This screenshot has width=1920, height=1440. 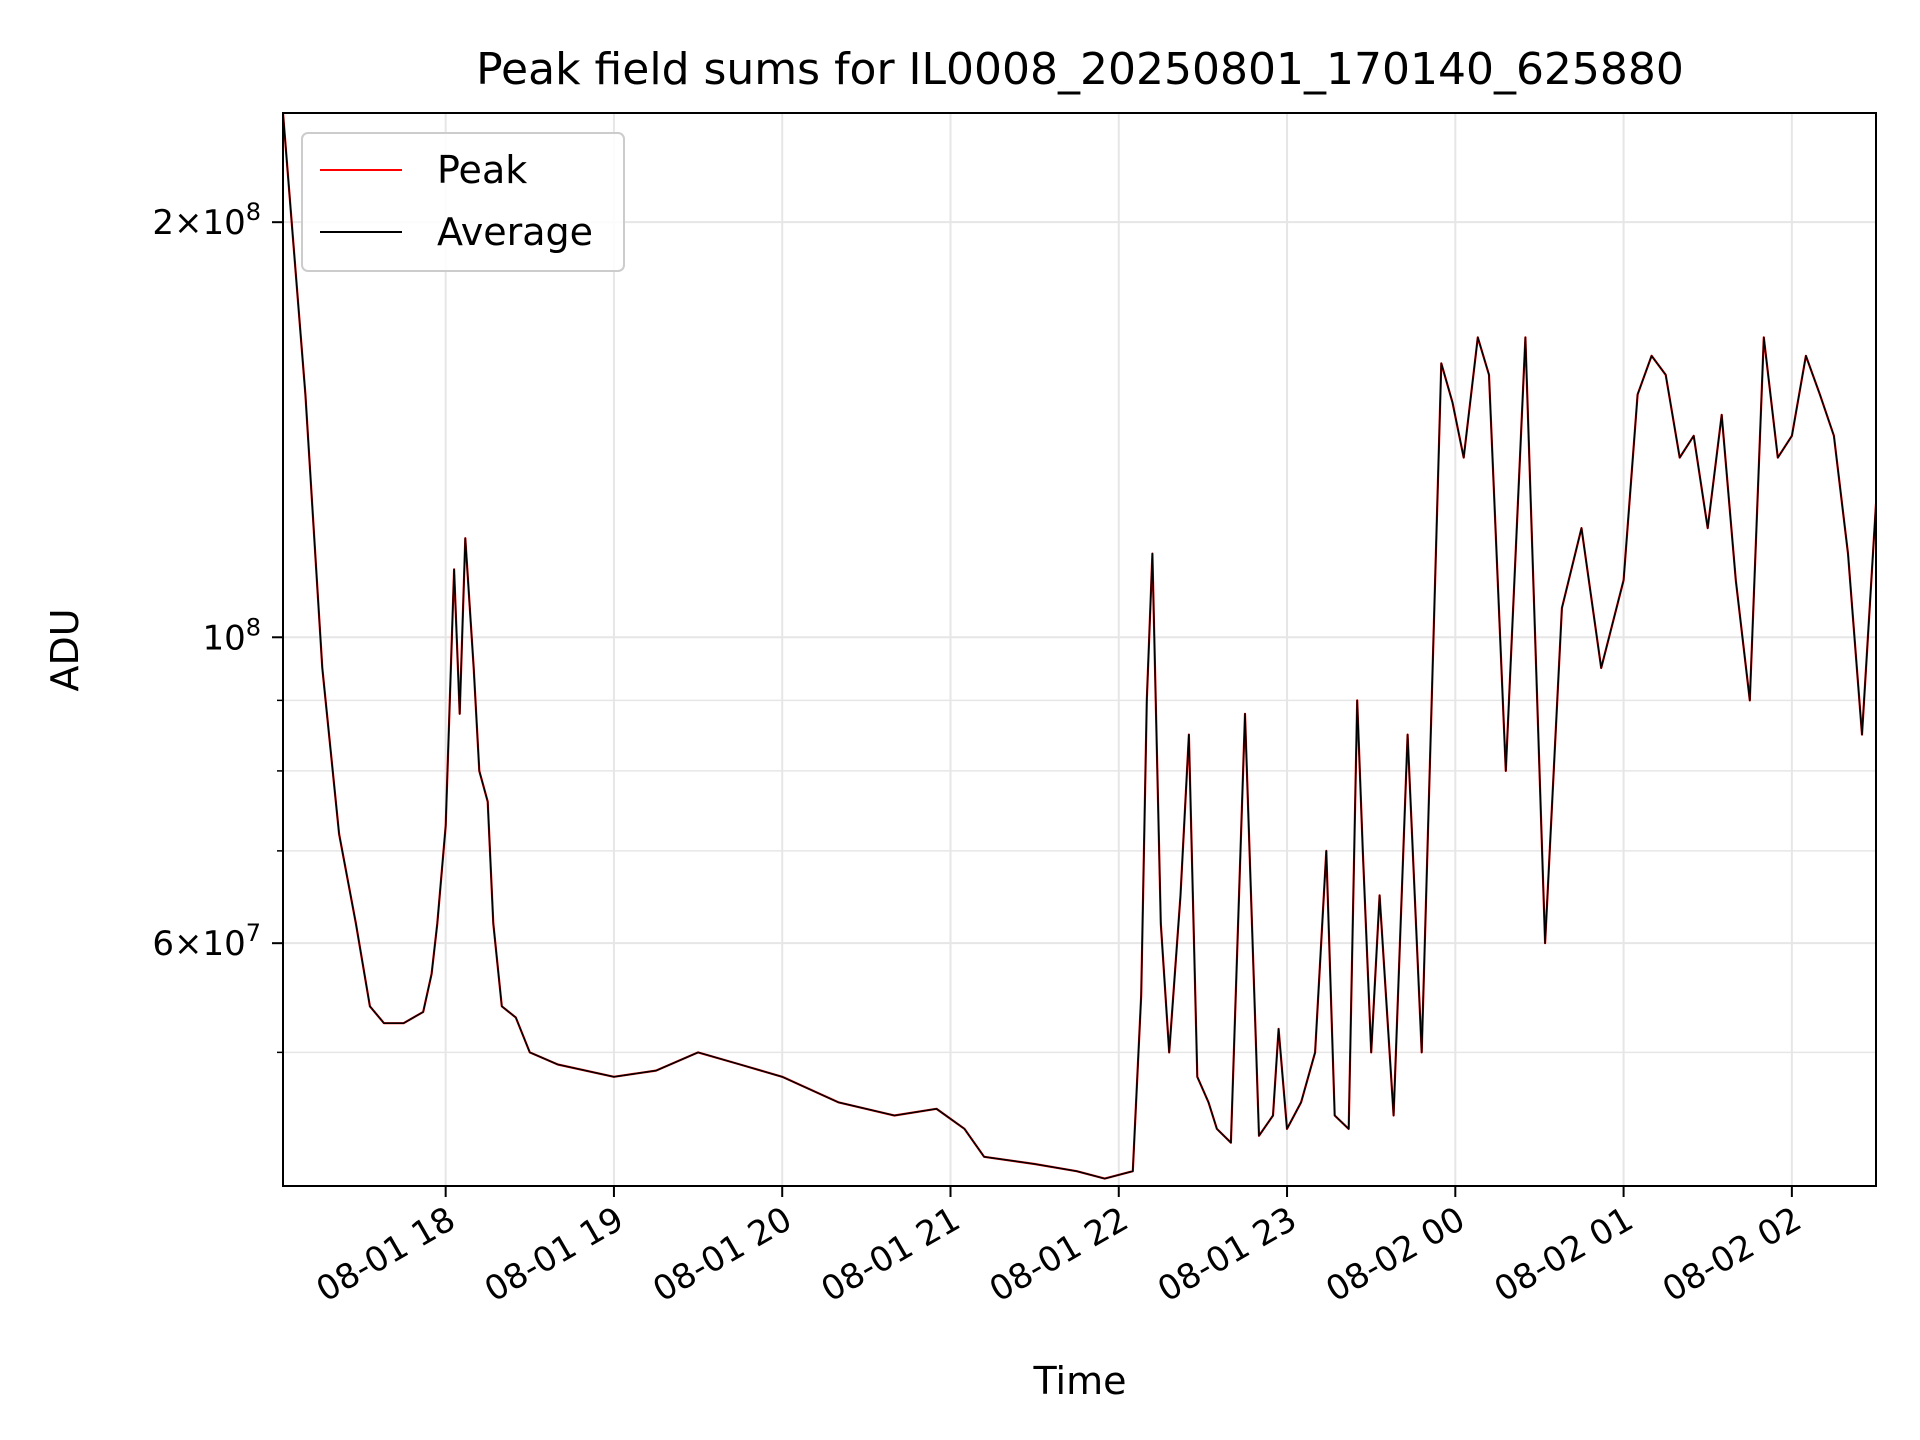 I want to click on legend-label-average: Average, so click(x=515, y=232).